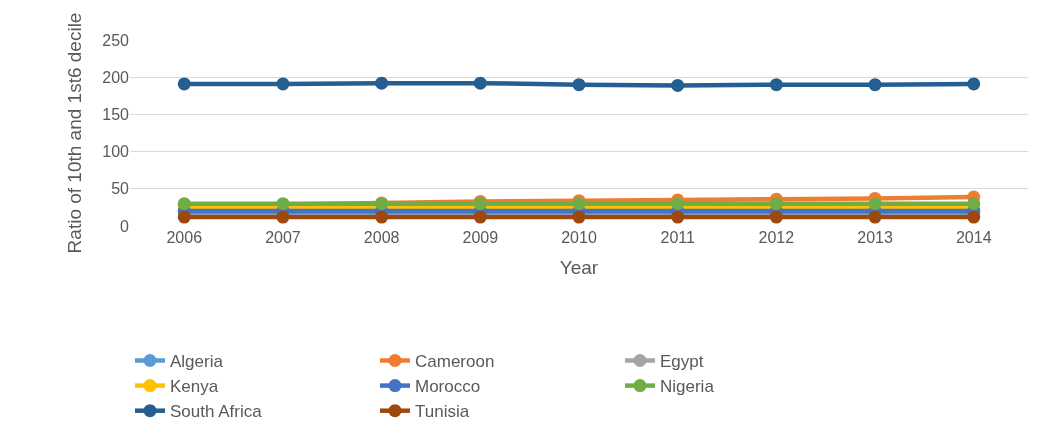 The image size is (1043, 439). Describe the element at coordinates (448, 387) in the screenshot. I see `legend-label: Morocco` at that location.